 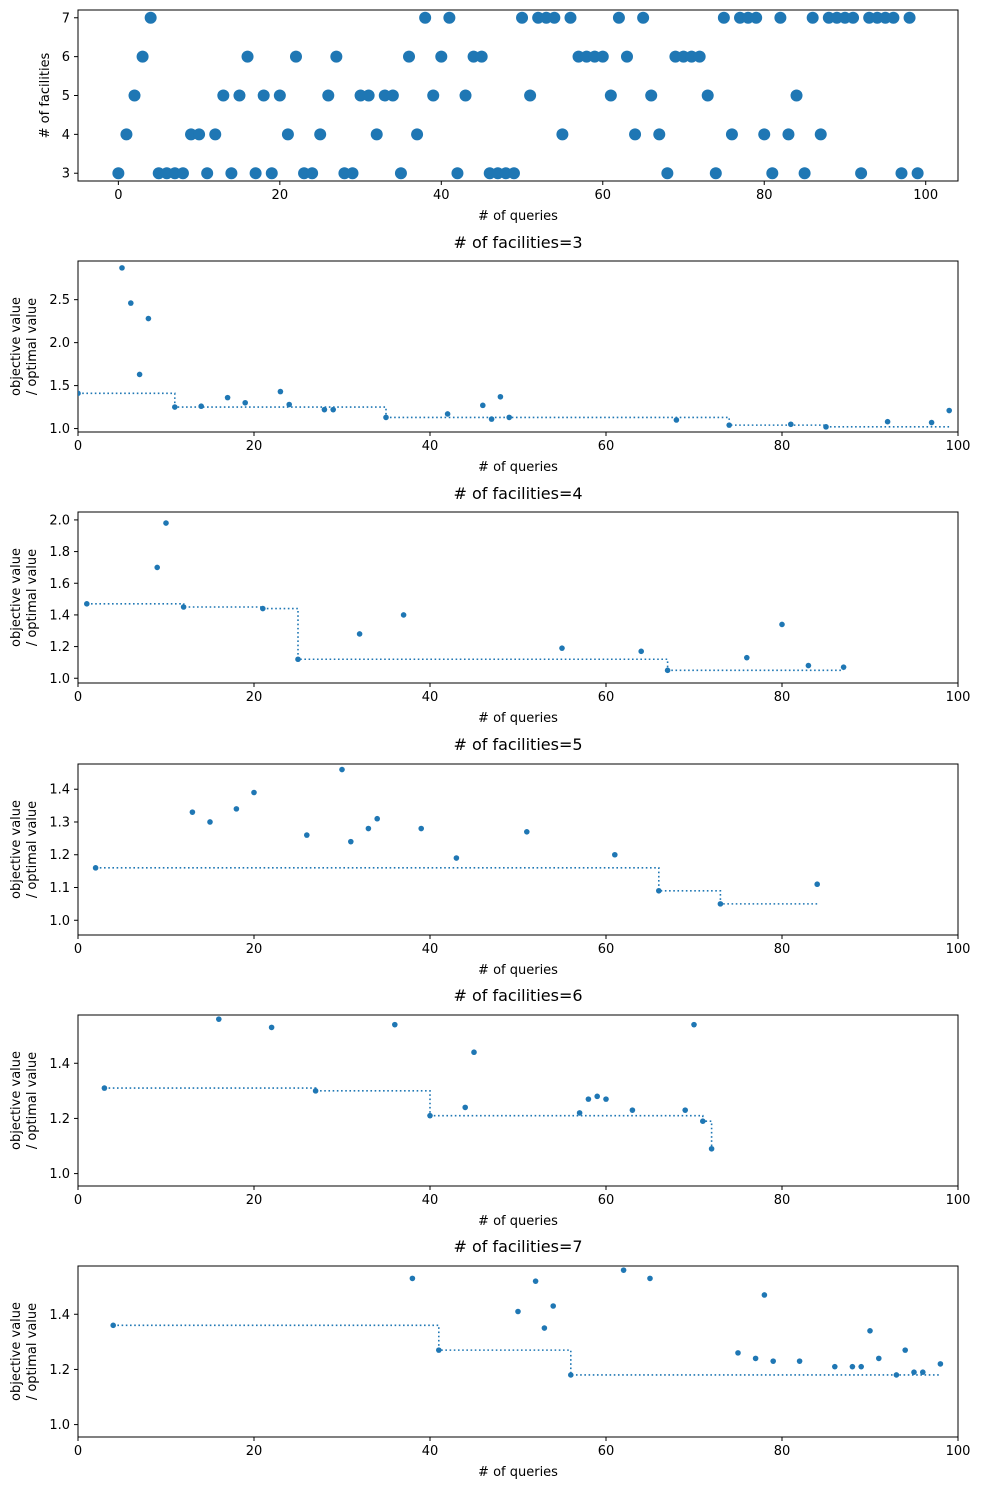 I want to click on y-tick-label: 1.8, so click(x=59, y=552).